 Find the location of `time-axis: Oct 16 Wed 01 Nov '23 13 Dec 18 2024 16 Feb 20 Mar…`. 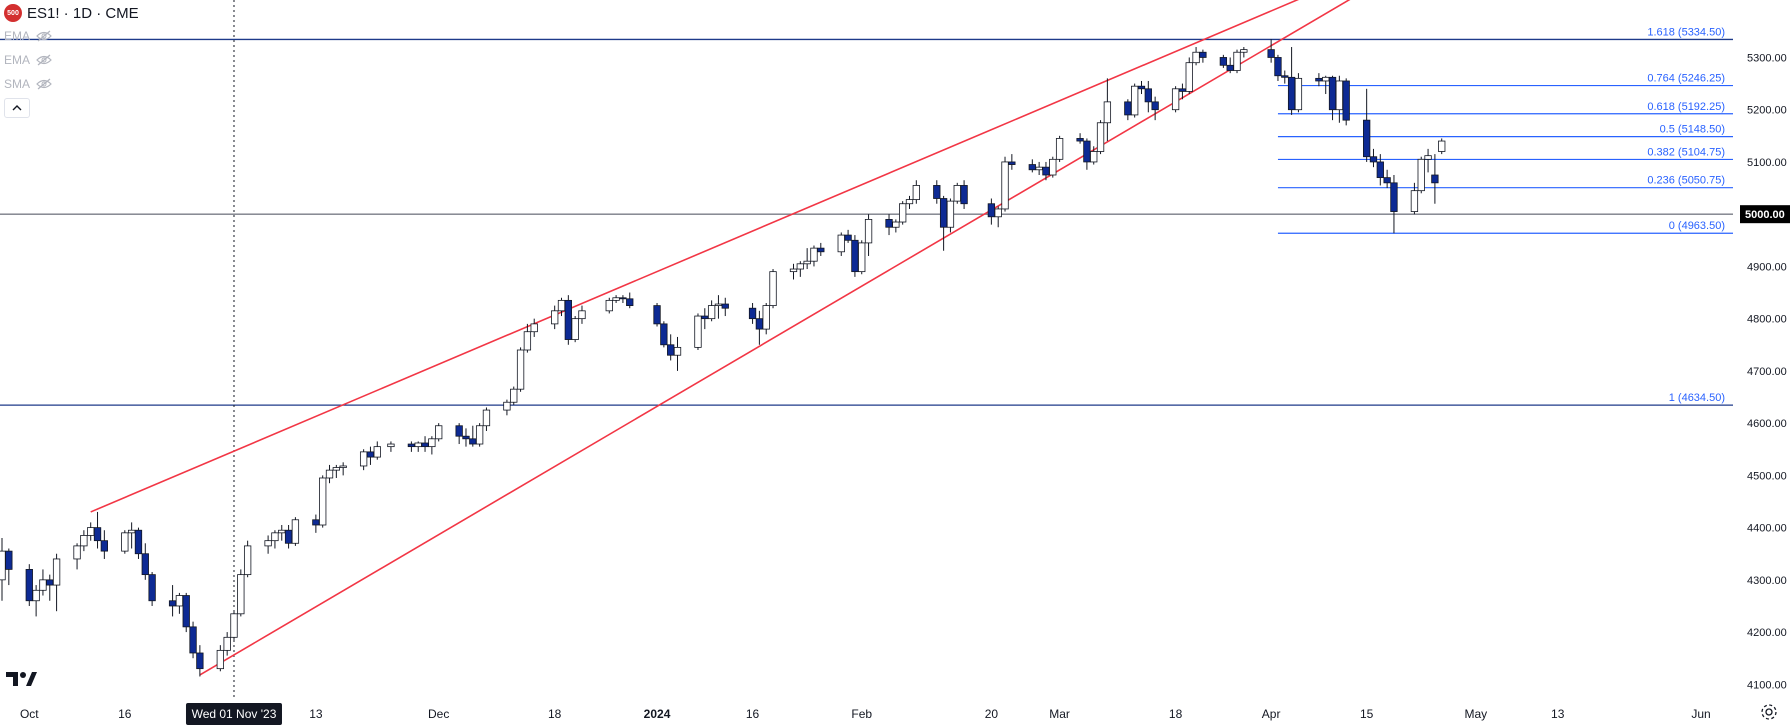

time-axis: Oct 16 Wed 01 Nov '23 13 Dec 18 2024 16 Feb 20 Mar… is located at coordinates (865, 714).